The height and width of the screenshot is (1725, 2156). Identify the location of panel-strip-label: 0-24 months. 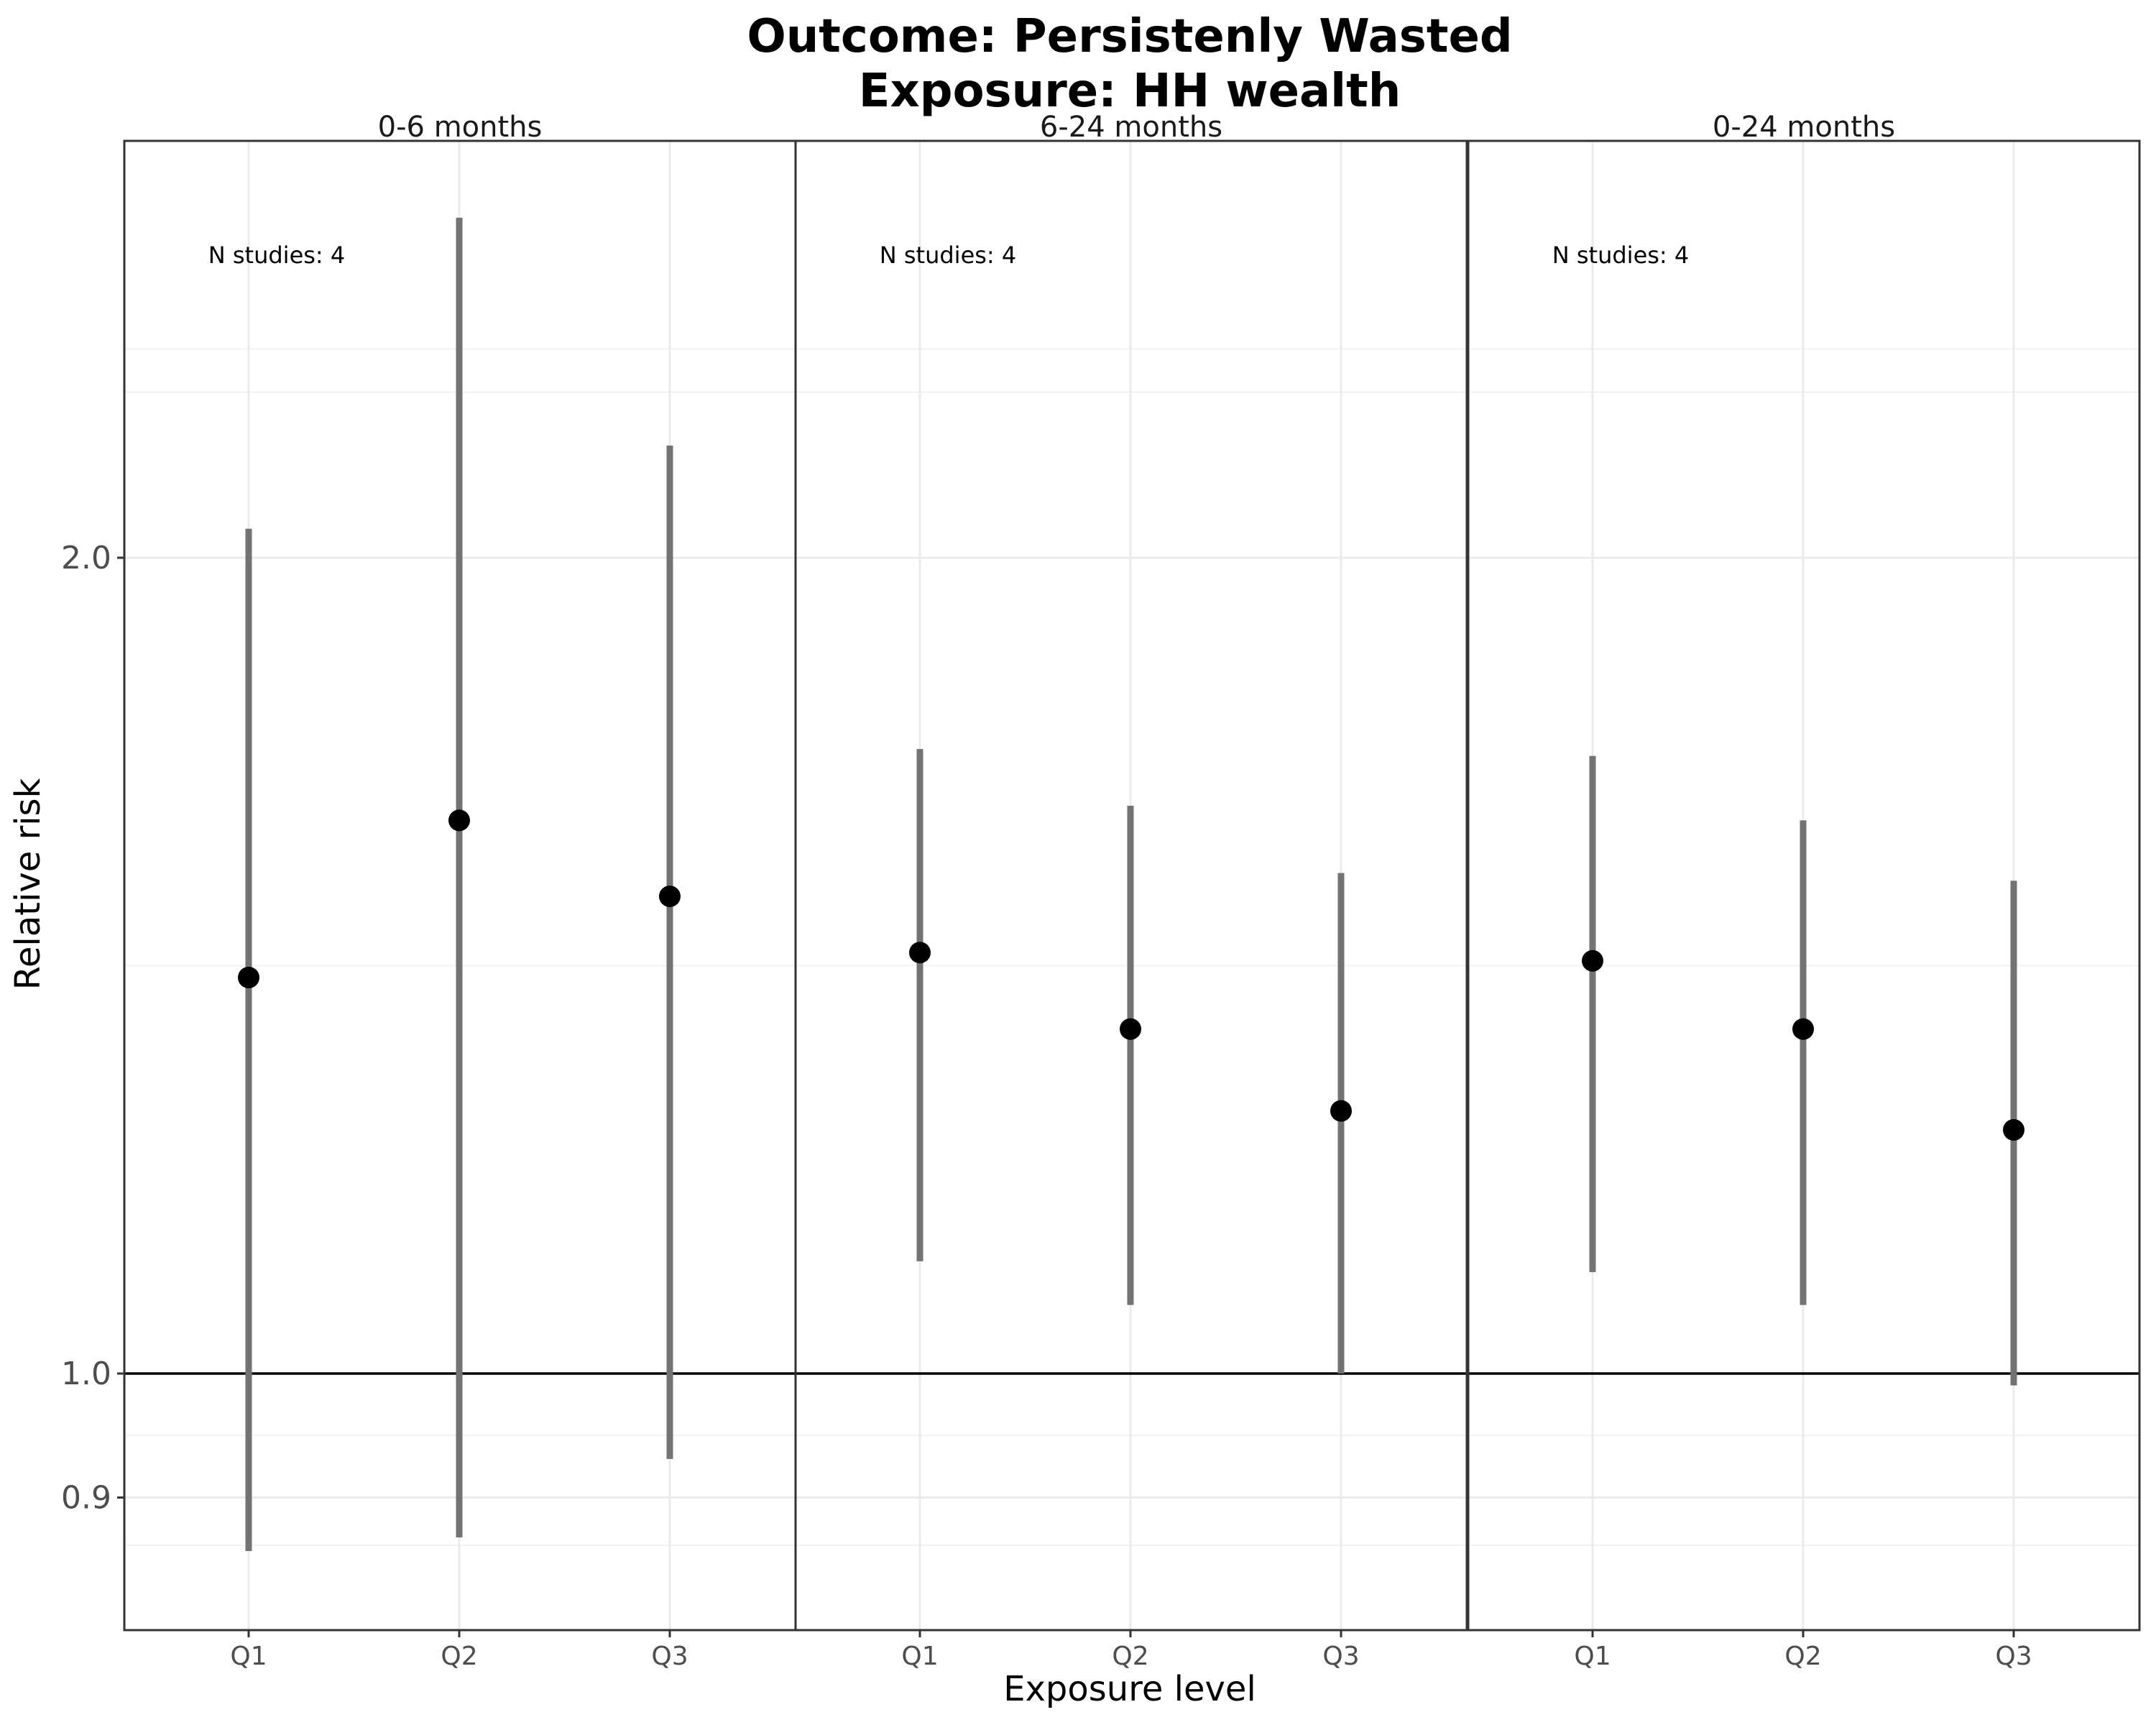
(1804, 127).